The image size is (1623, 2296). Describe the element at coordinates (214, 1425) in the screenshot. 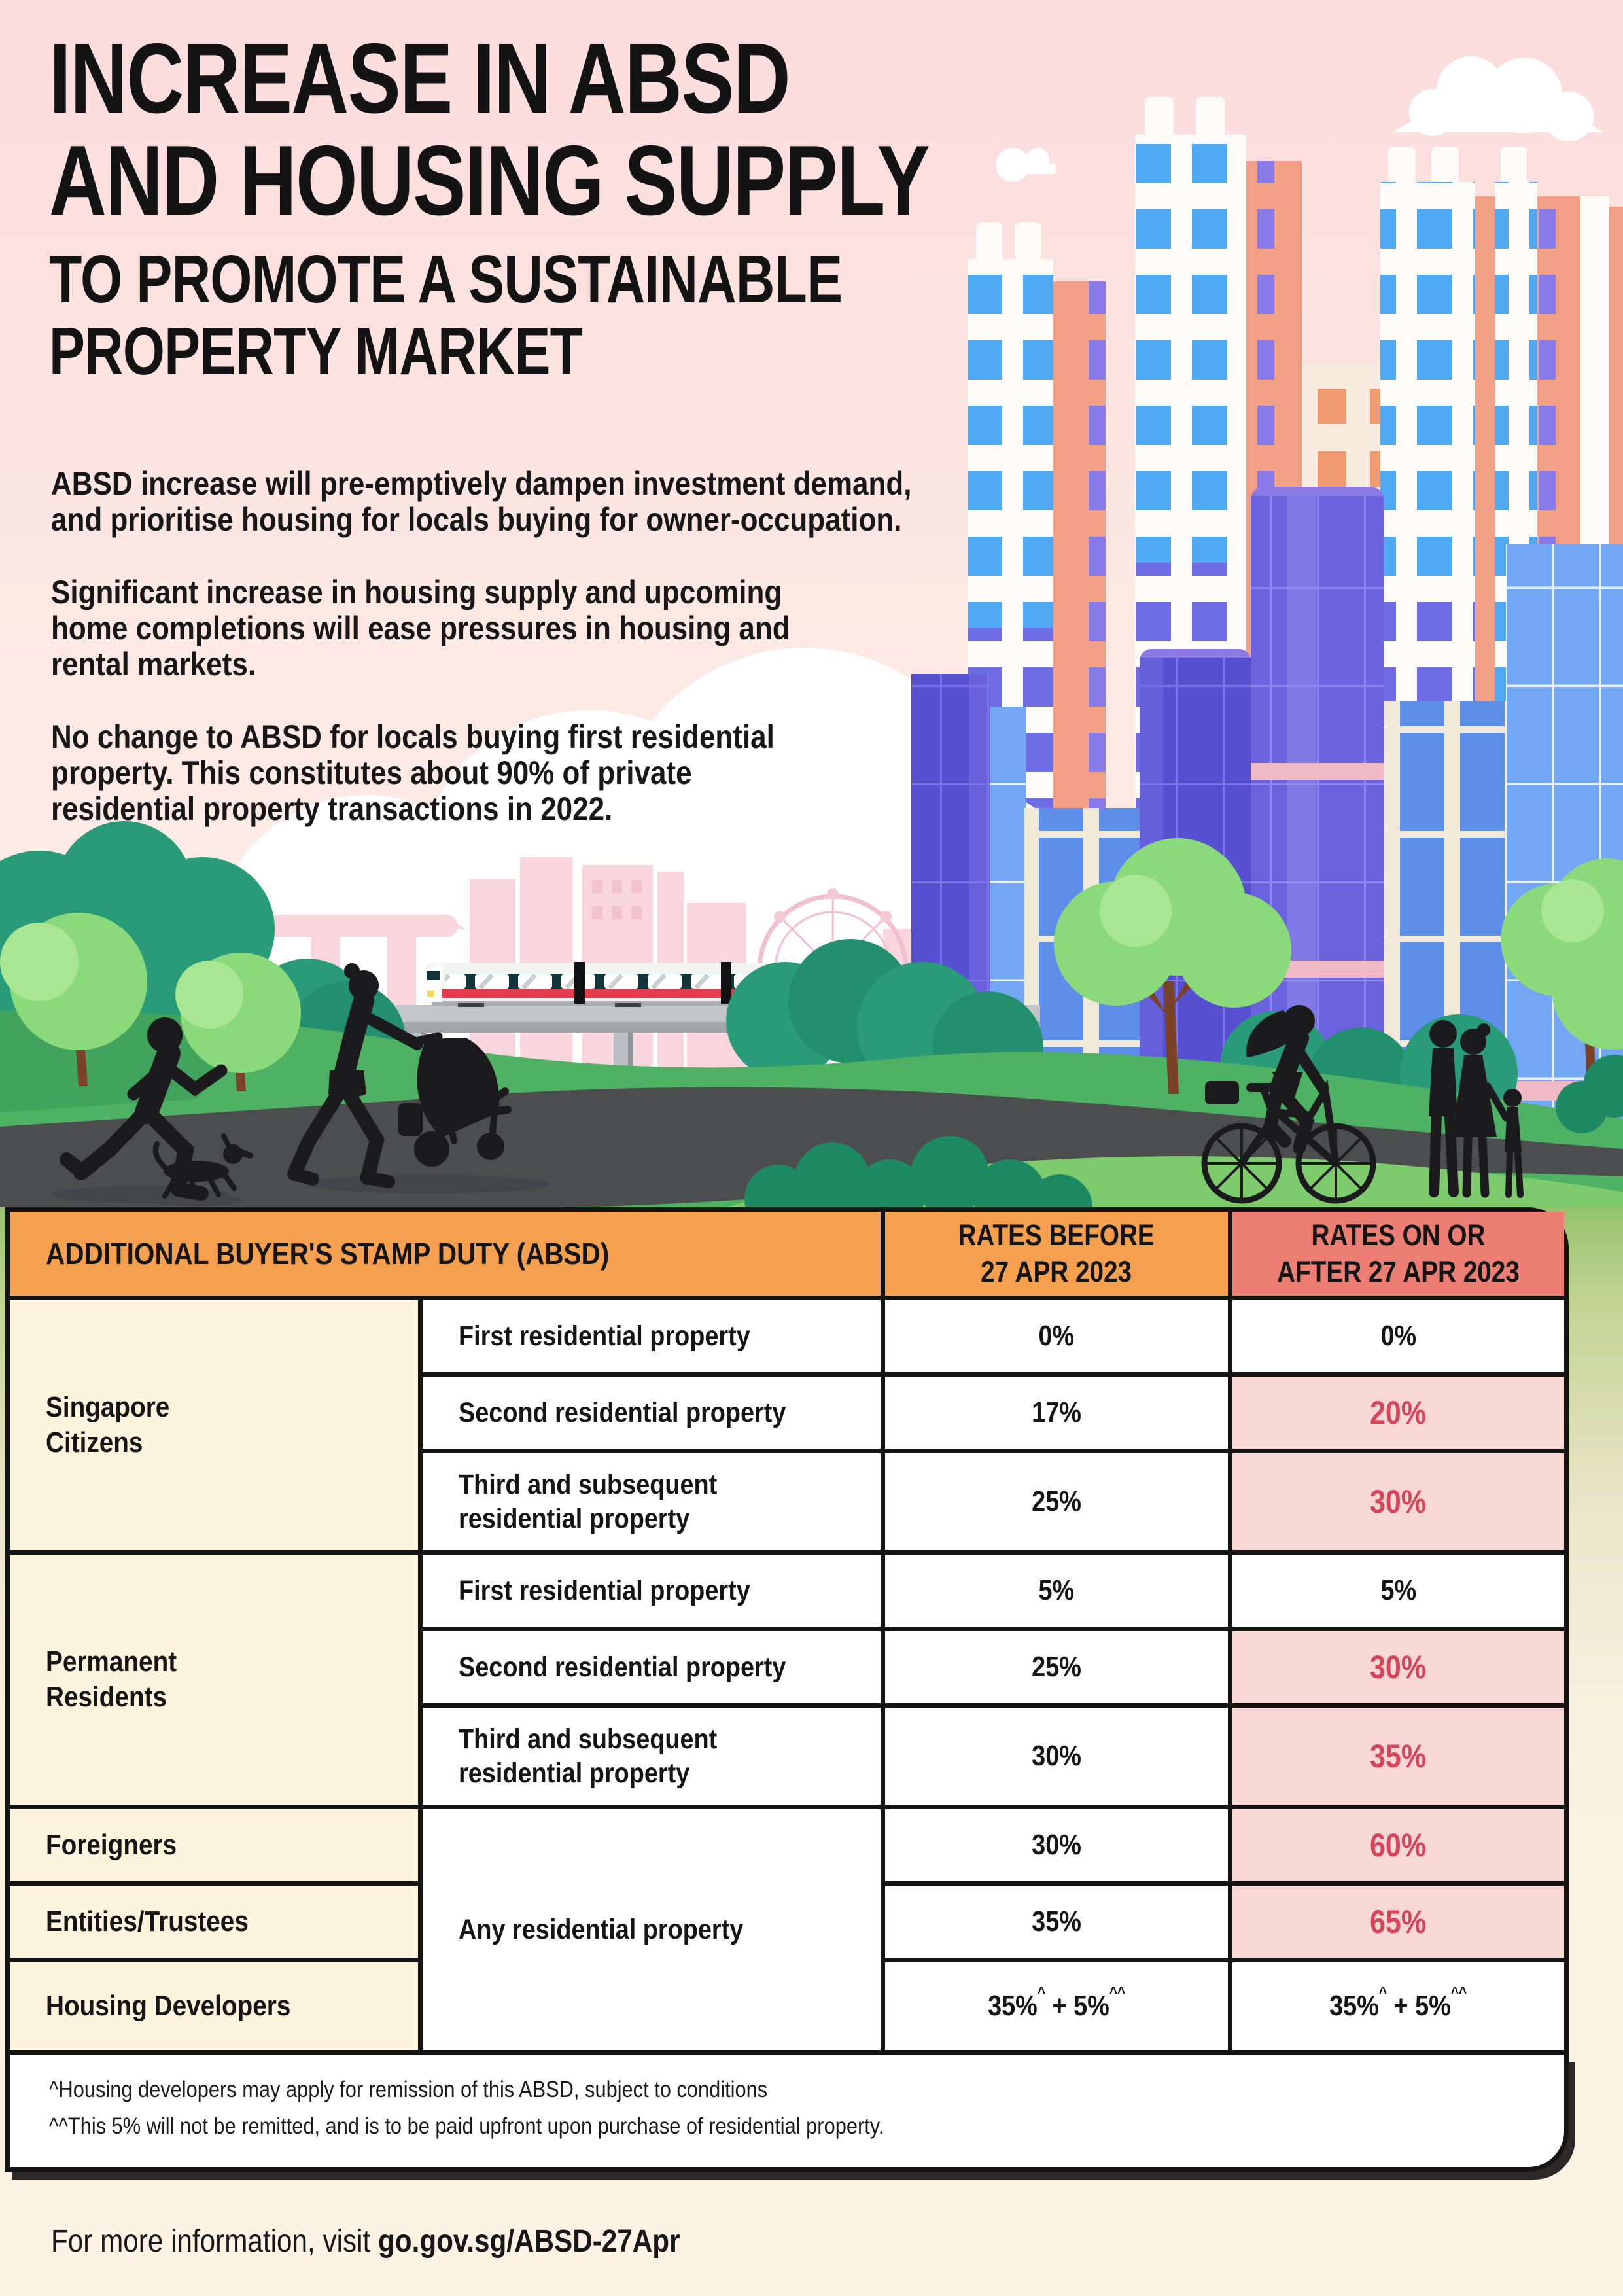

I see `category-singapore-citizens: Singapore Citizens` at that location.